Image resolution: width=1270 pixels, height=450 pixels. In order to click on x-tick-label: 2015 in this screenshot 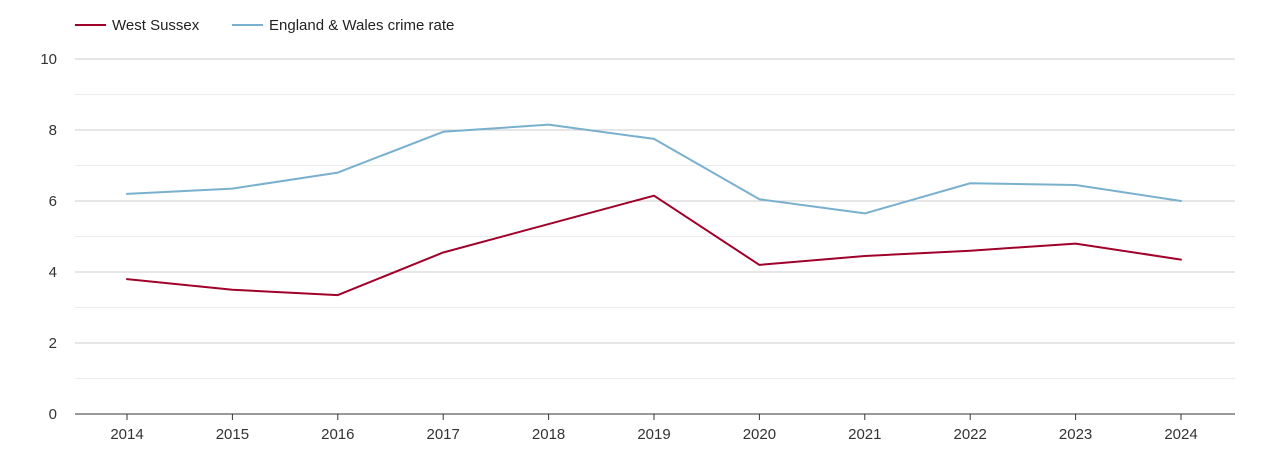, I will do `click(232, 434)`.